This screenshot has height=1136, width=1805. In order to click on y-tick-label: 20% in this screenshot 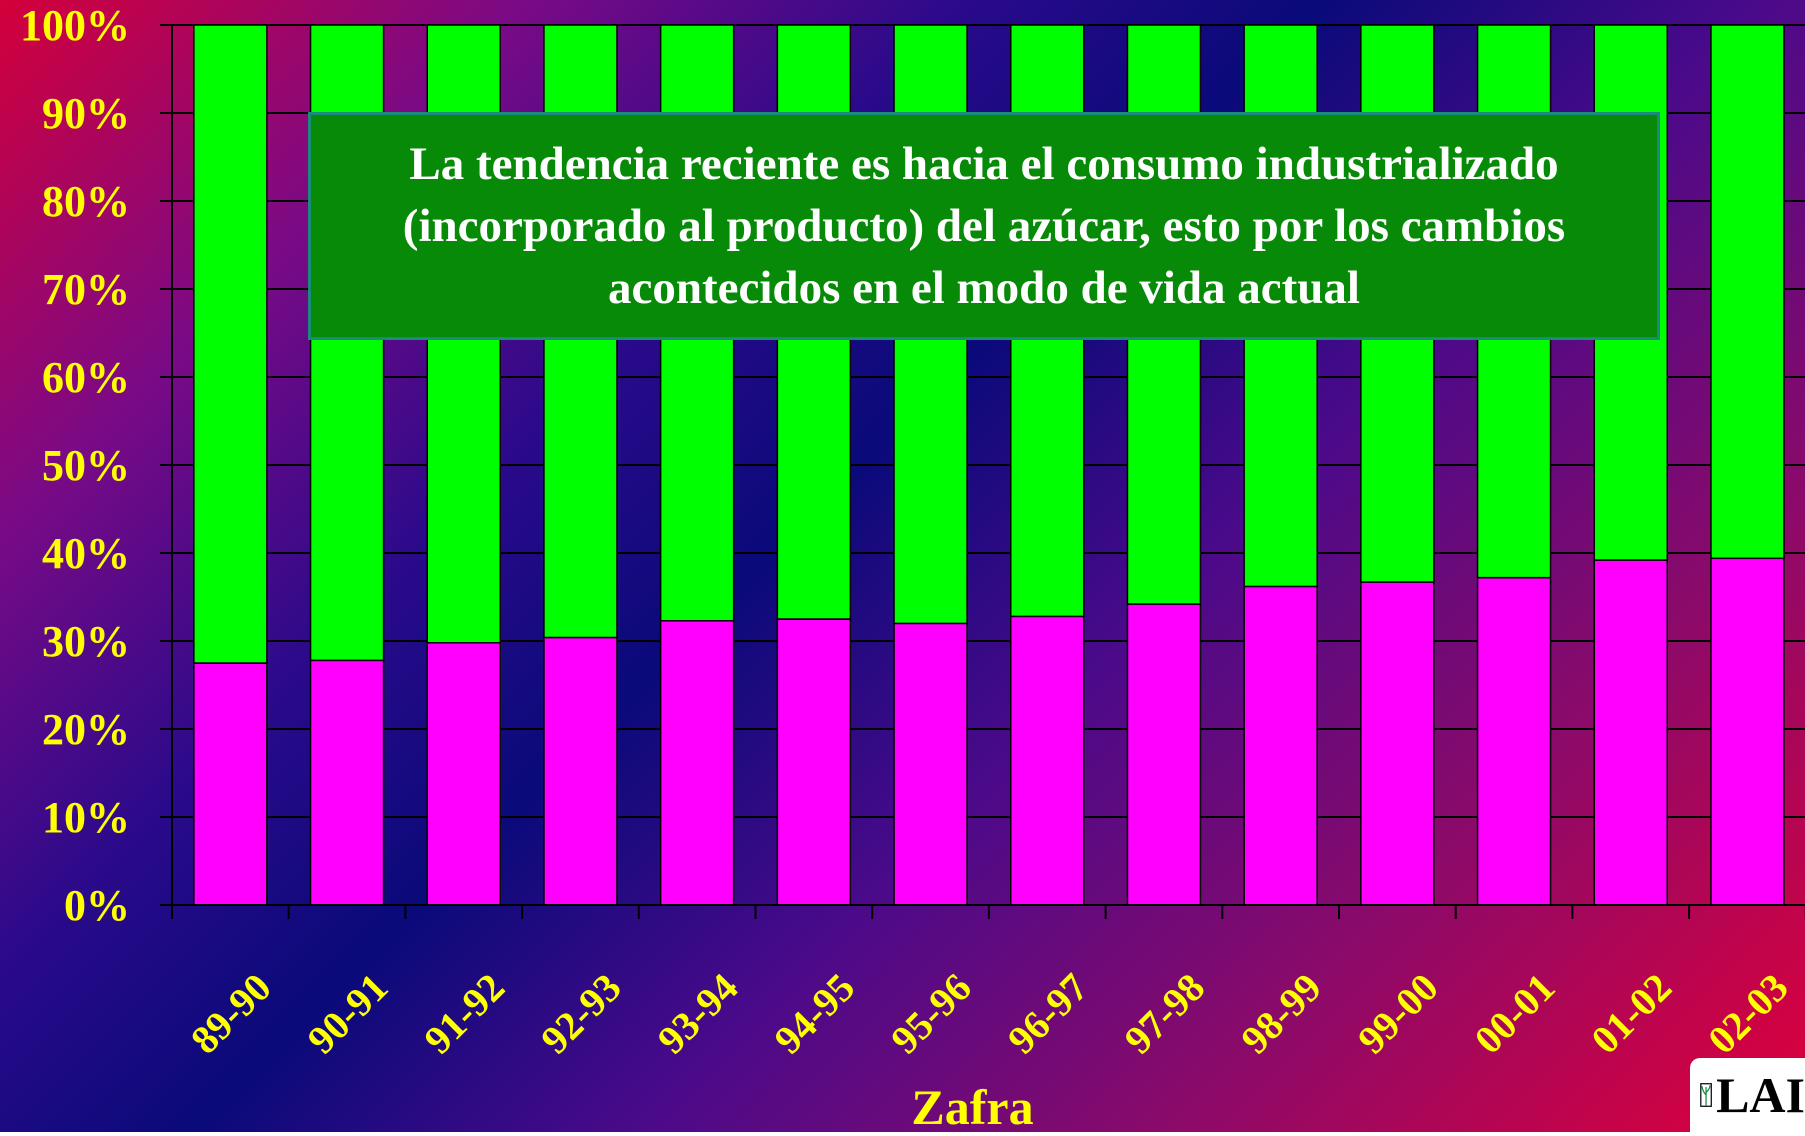, I will do `click(86, 729)`.